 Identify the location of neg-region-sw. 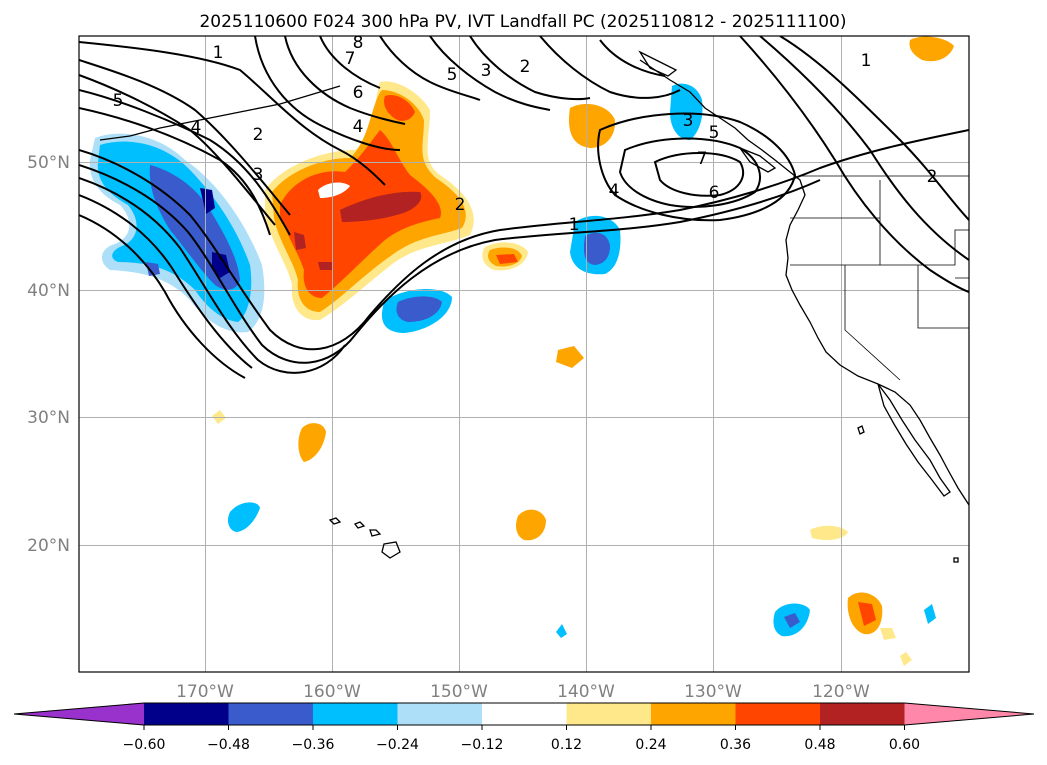
(244, 517).